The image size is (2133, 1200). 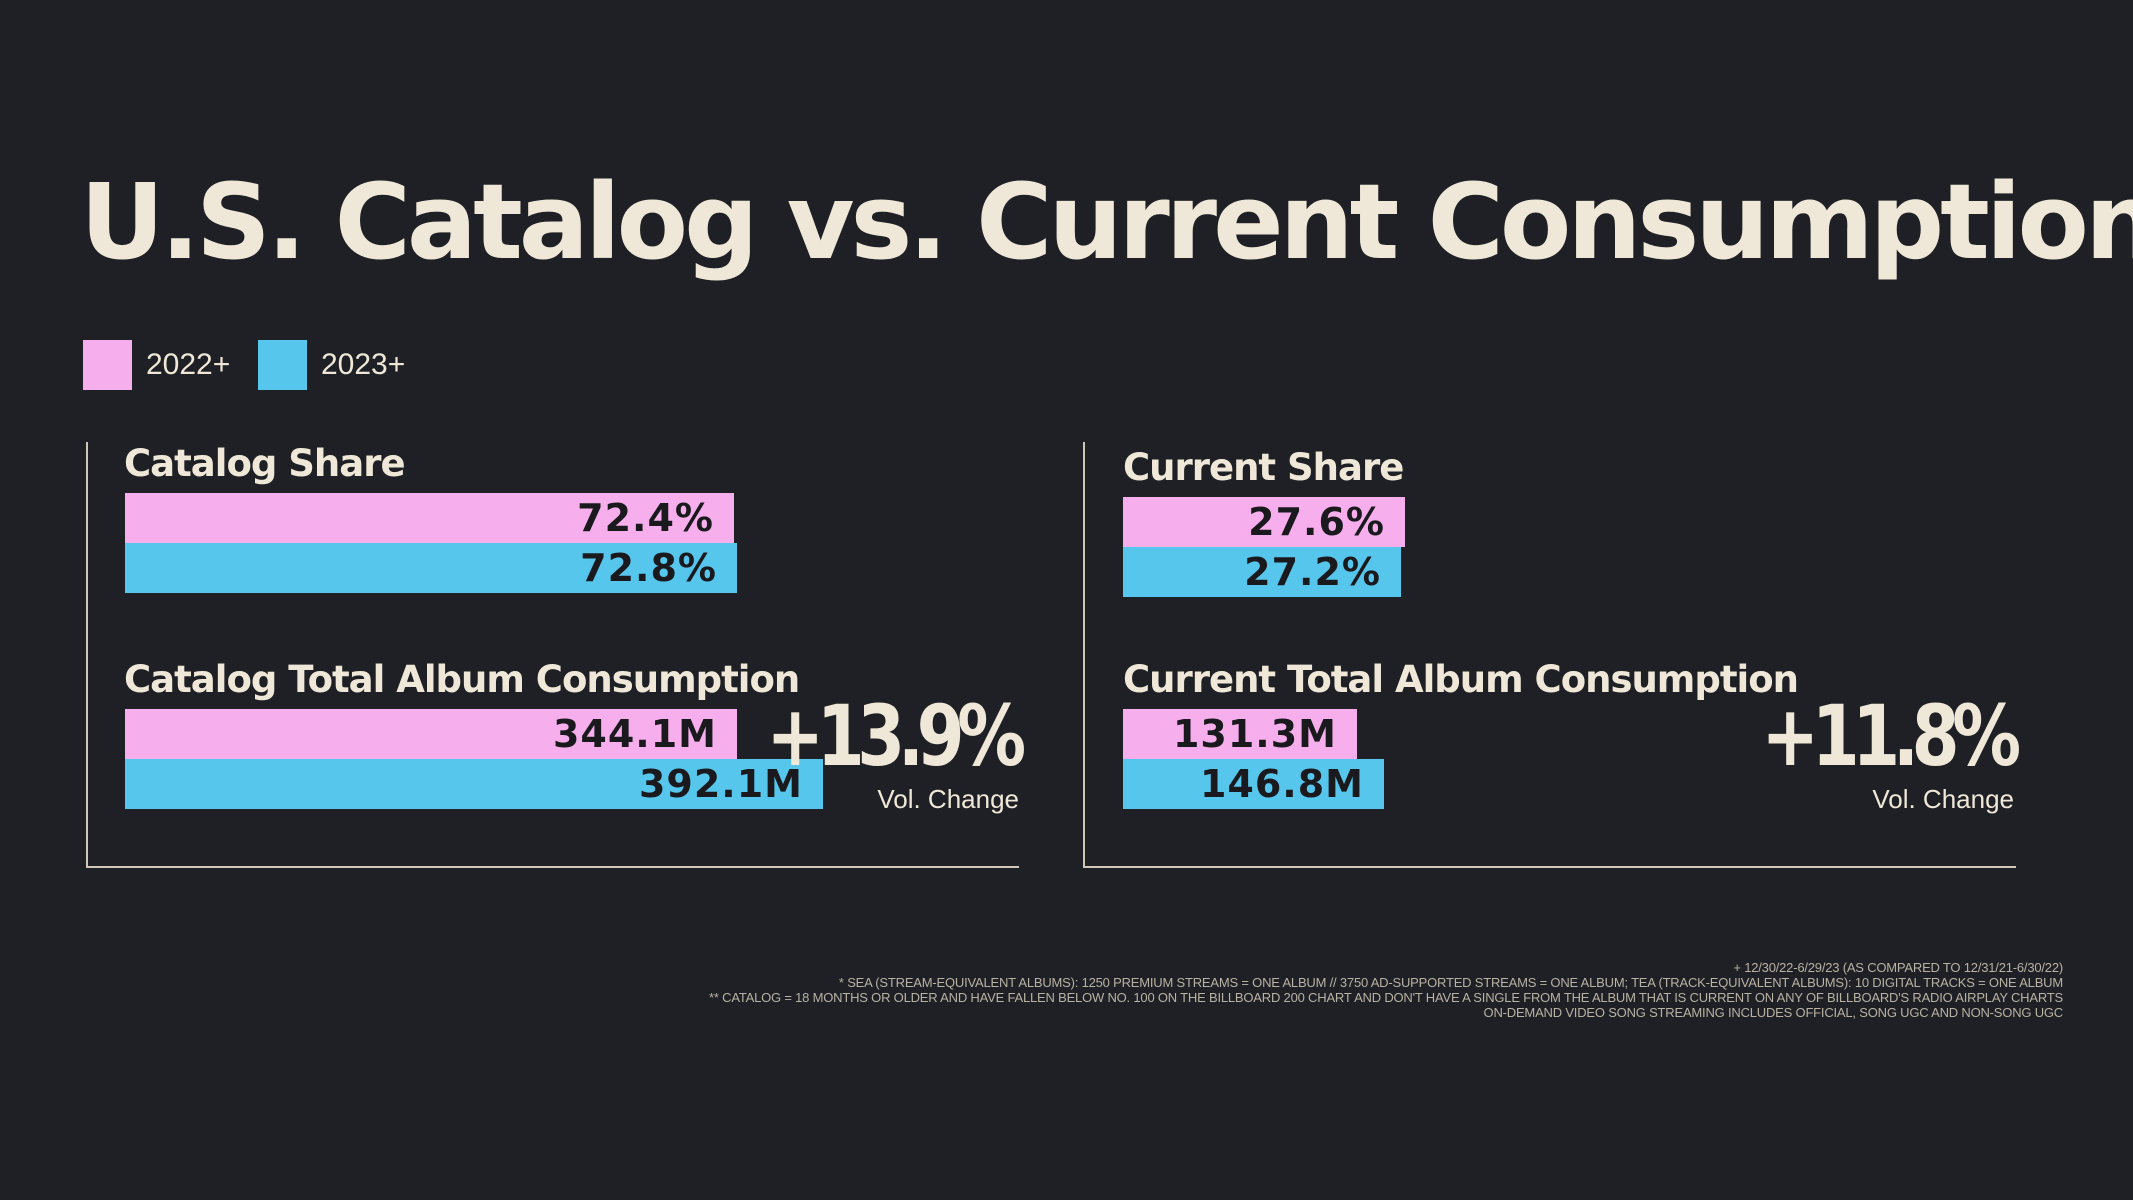 I want to click on current-share-title: Current Share, so click(x=1263, y=467).